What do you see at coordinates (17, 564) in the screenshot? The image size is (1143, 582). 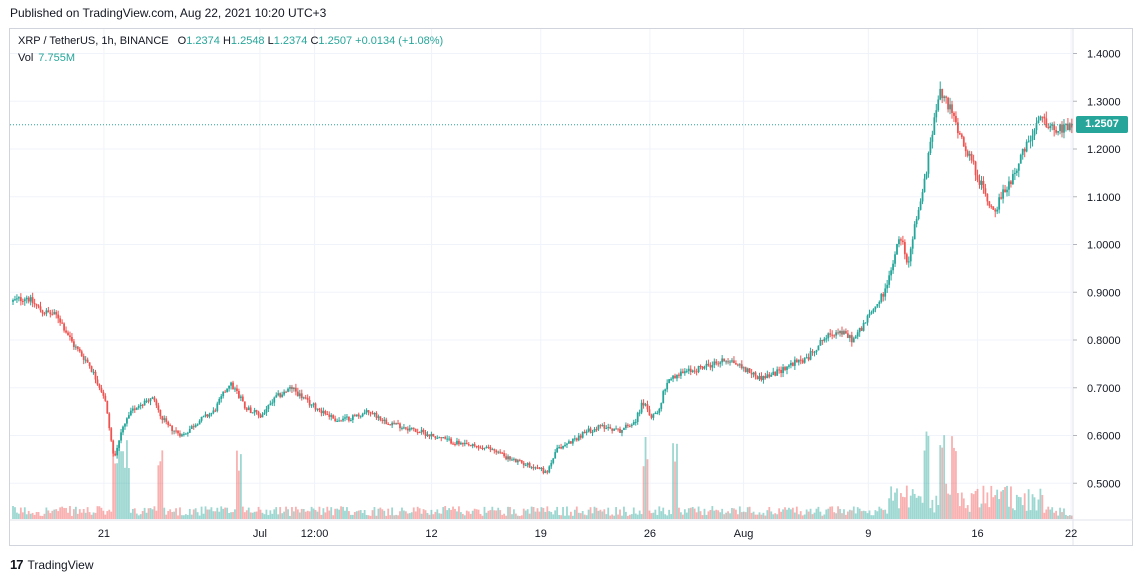 I see `tradingview-logo-icon: 17` at bounding box center [17, 564].